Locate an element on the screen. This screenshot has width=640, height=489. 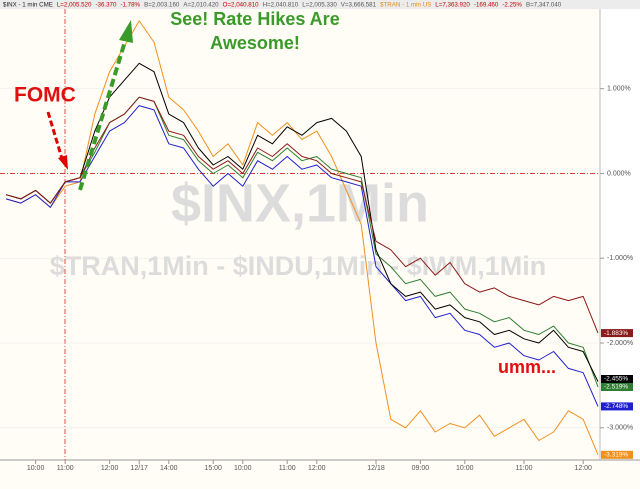
value-label: -2.519% is located at coordinates (616, 387).